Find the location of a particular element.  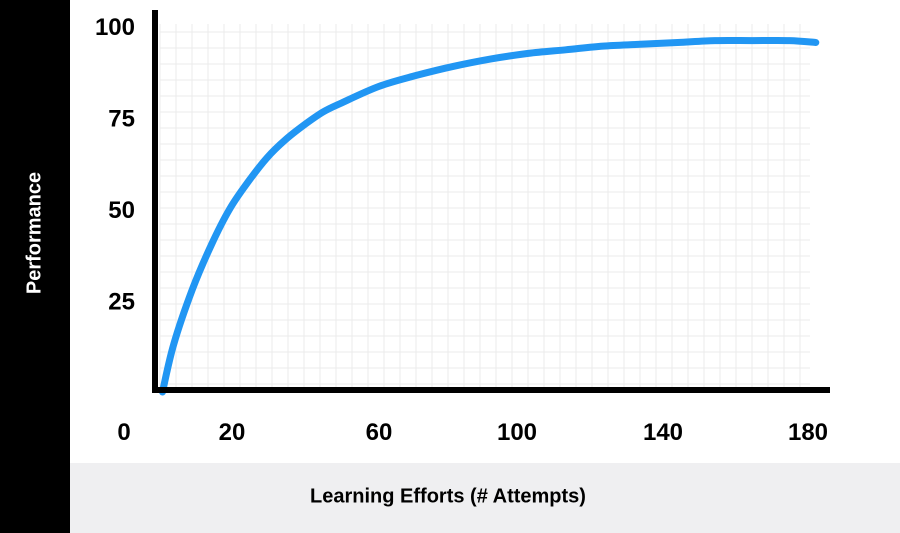

x-tick-label: 100 is located at coordinates (517, 432).